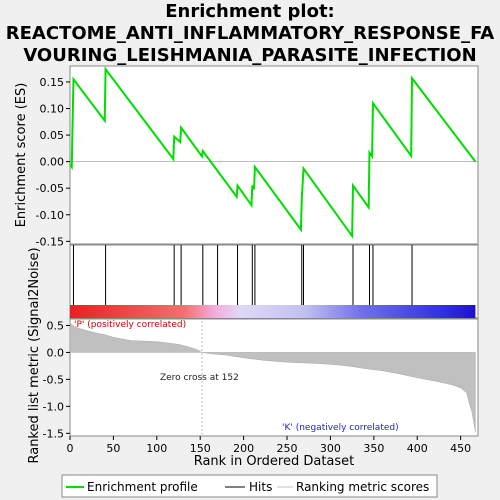  Describe the element at coordinates (53, 379) in the screenshot. I see `metric-ytick-label: -0.5` at that location.